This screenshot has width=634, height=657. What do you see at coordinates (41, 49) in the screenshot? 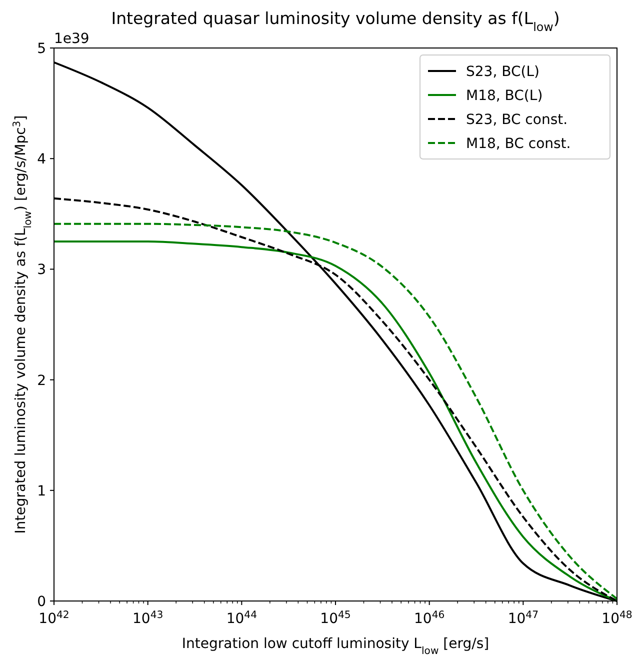
I see `y-tick-label: 5` at bounding box center [41, 49].